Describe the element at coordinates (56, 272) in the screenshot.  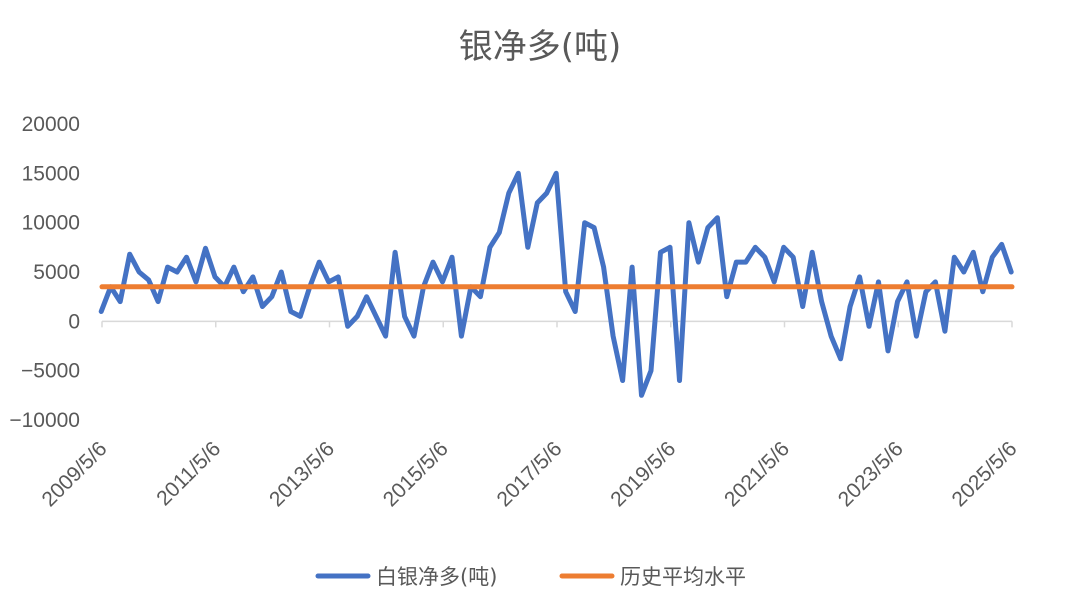
I see `y-tick-label: 5000` at that location.